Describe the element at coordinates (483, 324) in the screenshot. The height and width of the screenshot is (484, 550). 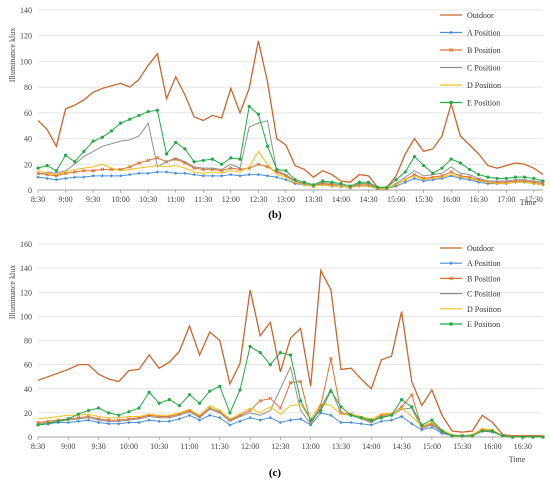
I see `legend-label-e-position: E Position` at that location.